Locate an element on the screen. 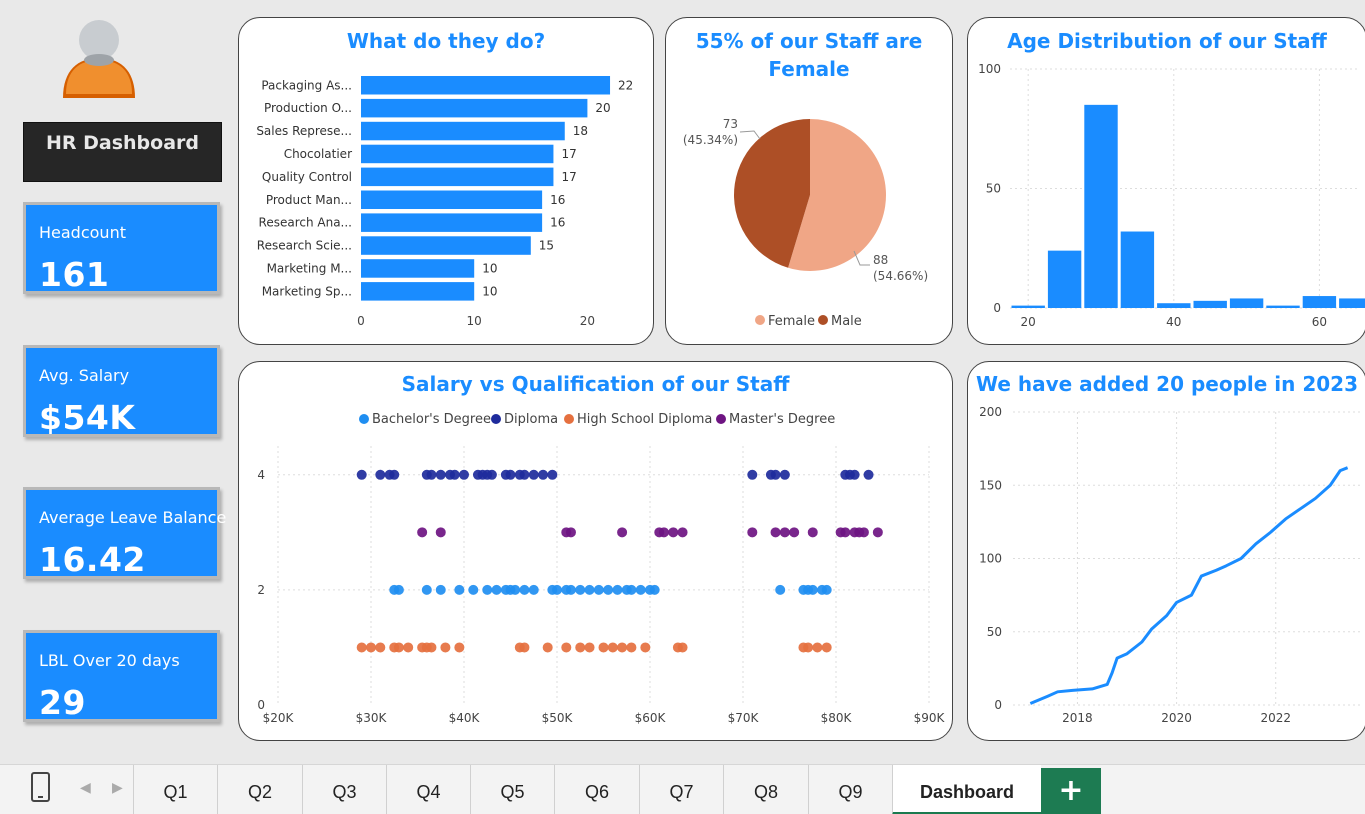 The image size is (1365, 814). kpi-average-leave-balance: Average Leave Balance 16.42 is located at coordinates (124, 533).